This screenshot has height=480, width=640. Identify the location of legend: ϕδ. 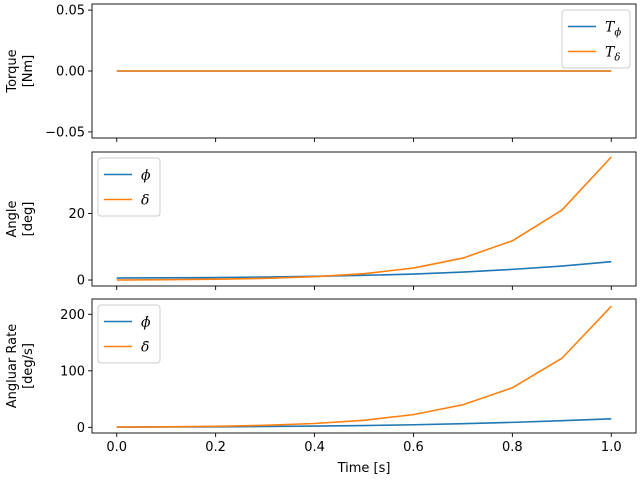
(129, 187).